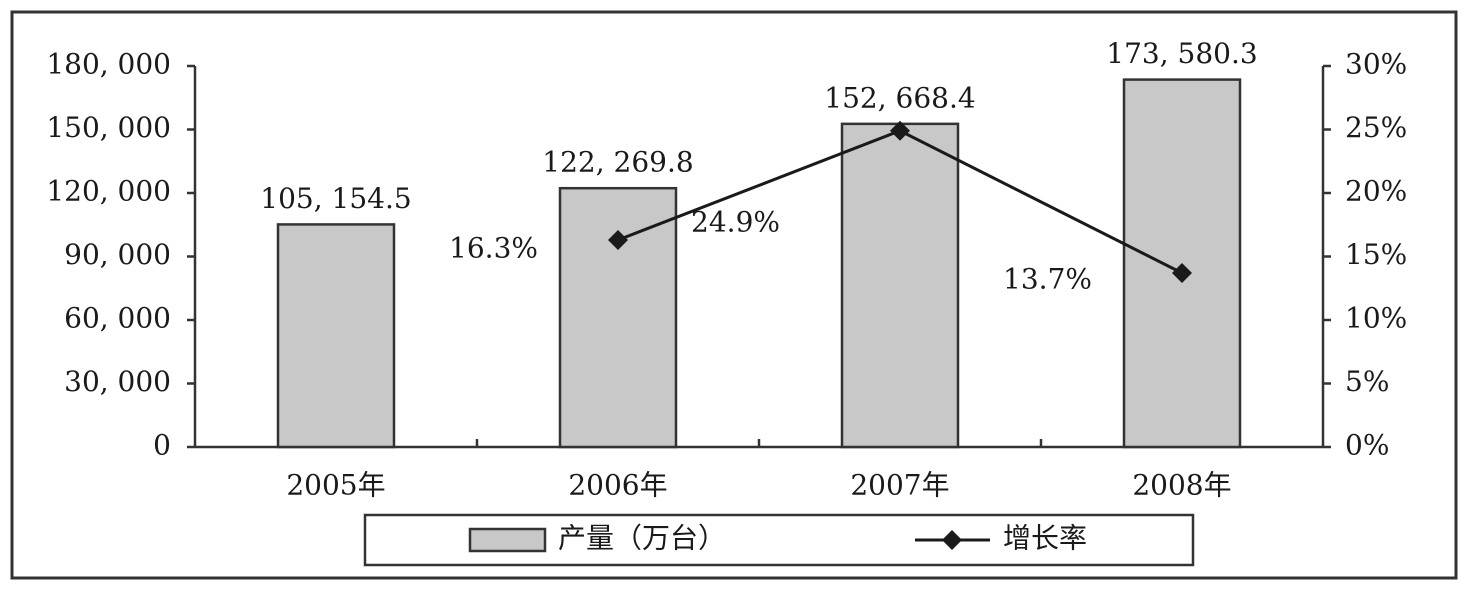 This screenshot has height=604, width=1484. I want to click on legend-label: 增长率, so click(1045, 538).